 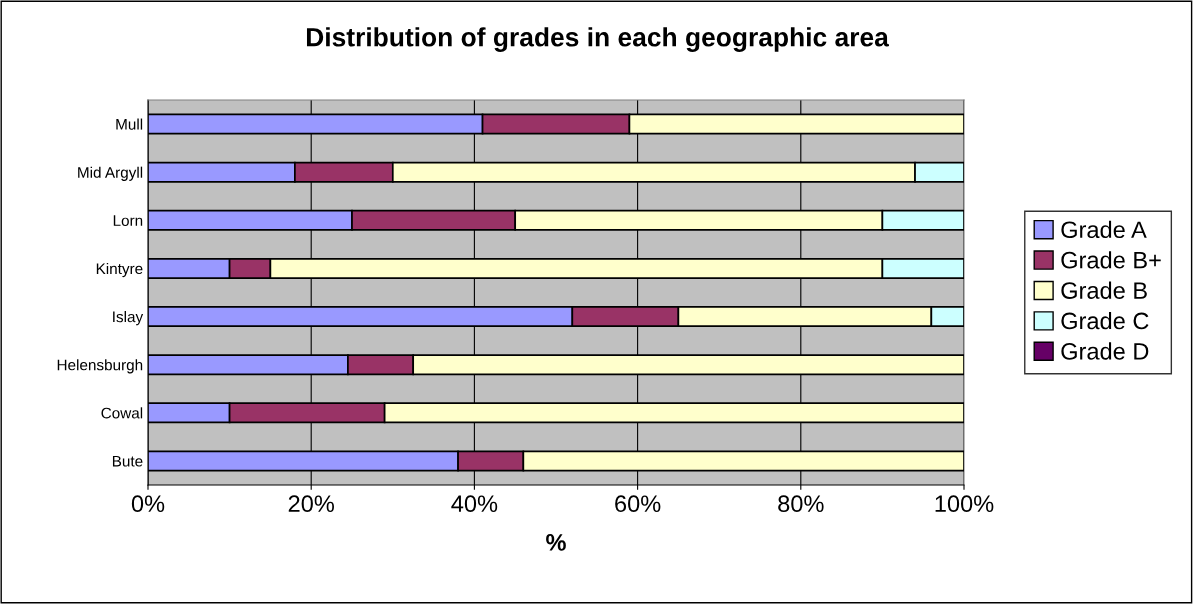 What do you see at coordinates (122, 413) in the screenshot?
I see `y-tick-label: Cowal` at bounding box center [122, 413].